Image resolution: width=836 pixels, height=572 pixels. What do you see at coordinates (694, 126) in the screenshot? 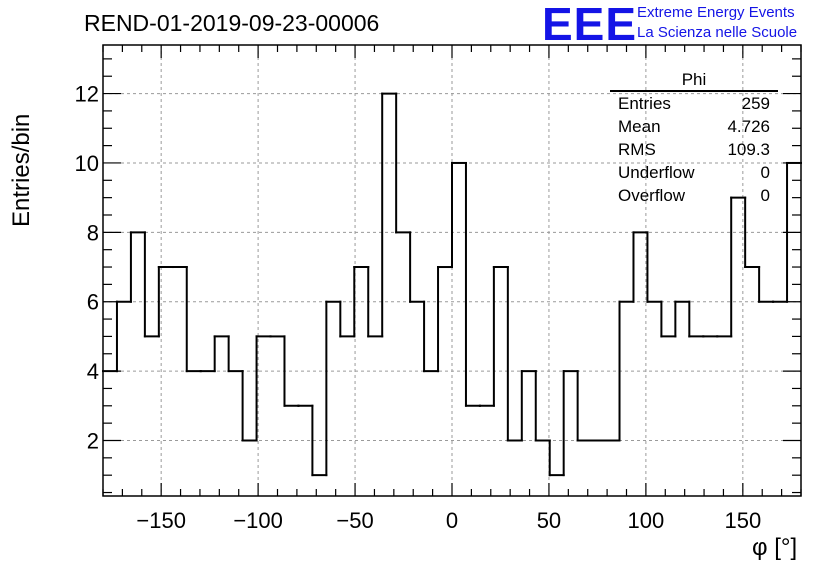
I see `stats-row-mean: Mean 4.726` at bounding box center [694, 126].